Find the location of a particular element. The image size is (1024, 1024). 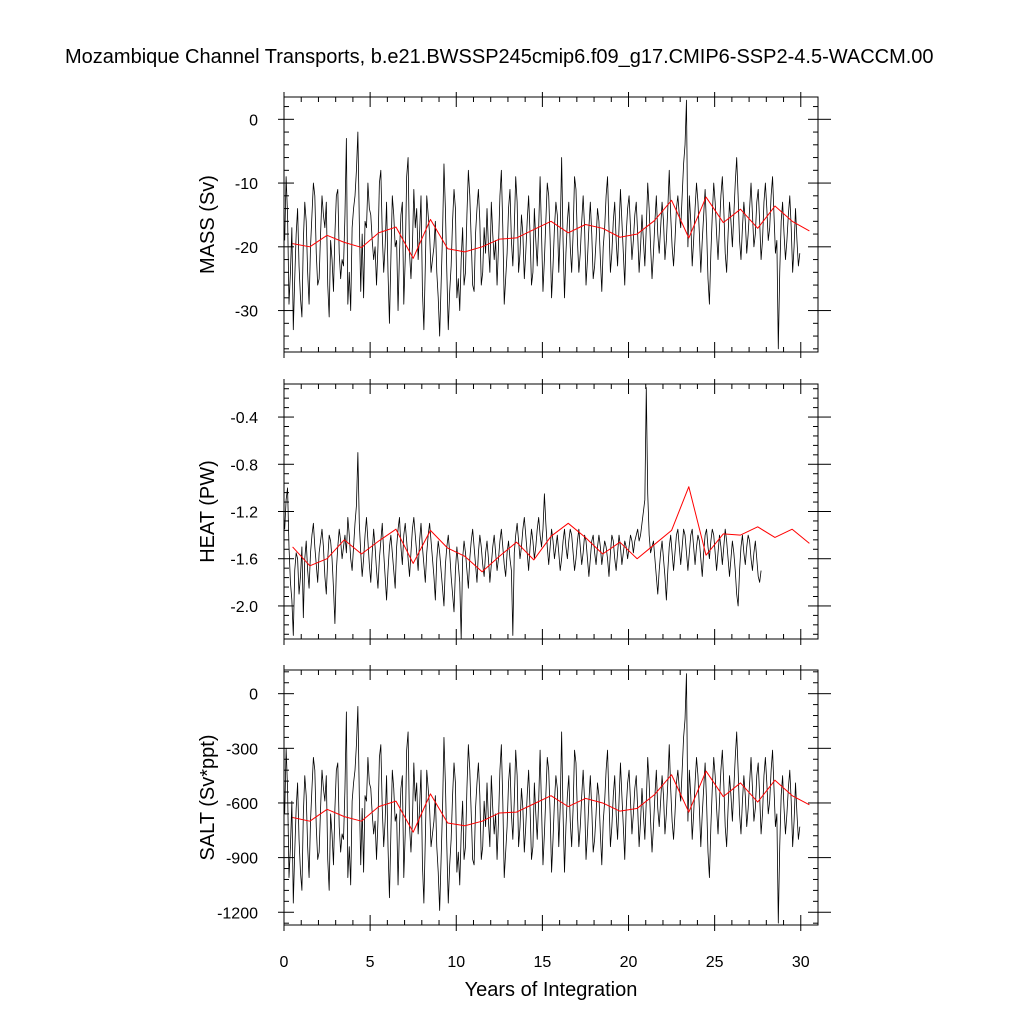

y-axis-label: SALT (Sv*ppt) is located at coordinates (208, 798).